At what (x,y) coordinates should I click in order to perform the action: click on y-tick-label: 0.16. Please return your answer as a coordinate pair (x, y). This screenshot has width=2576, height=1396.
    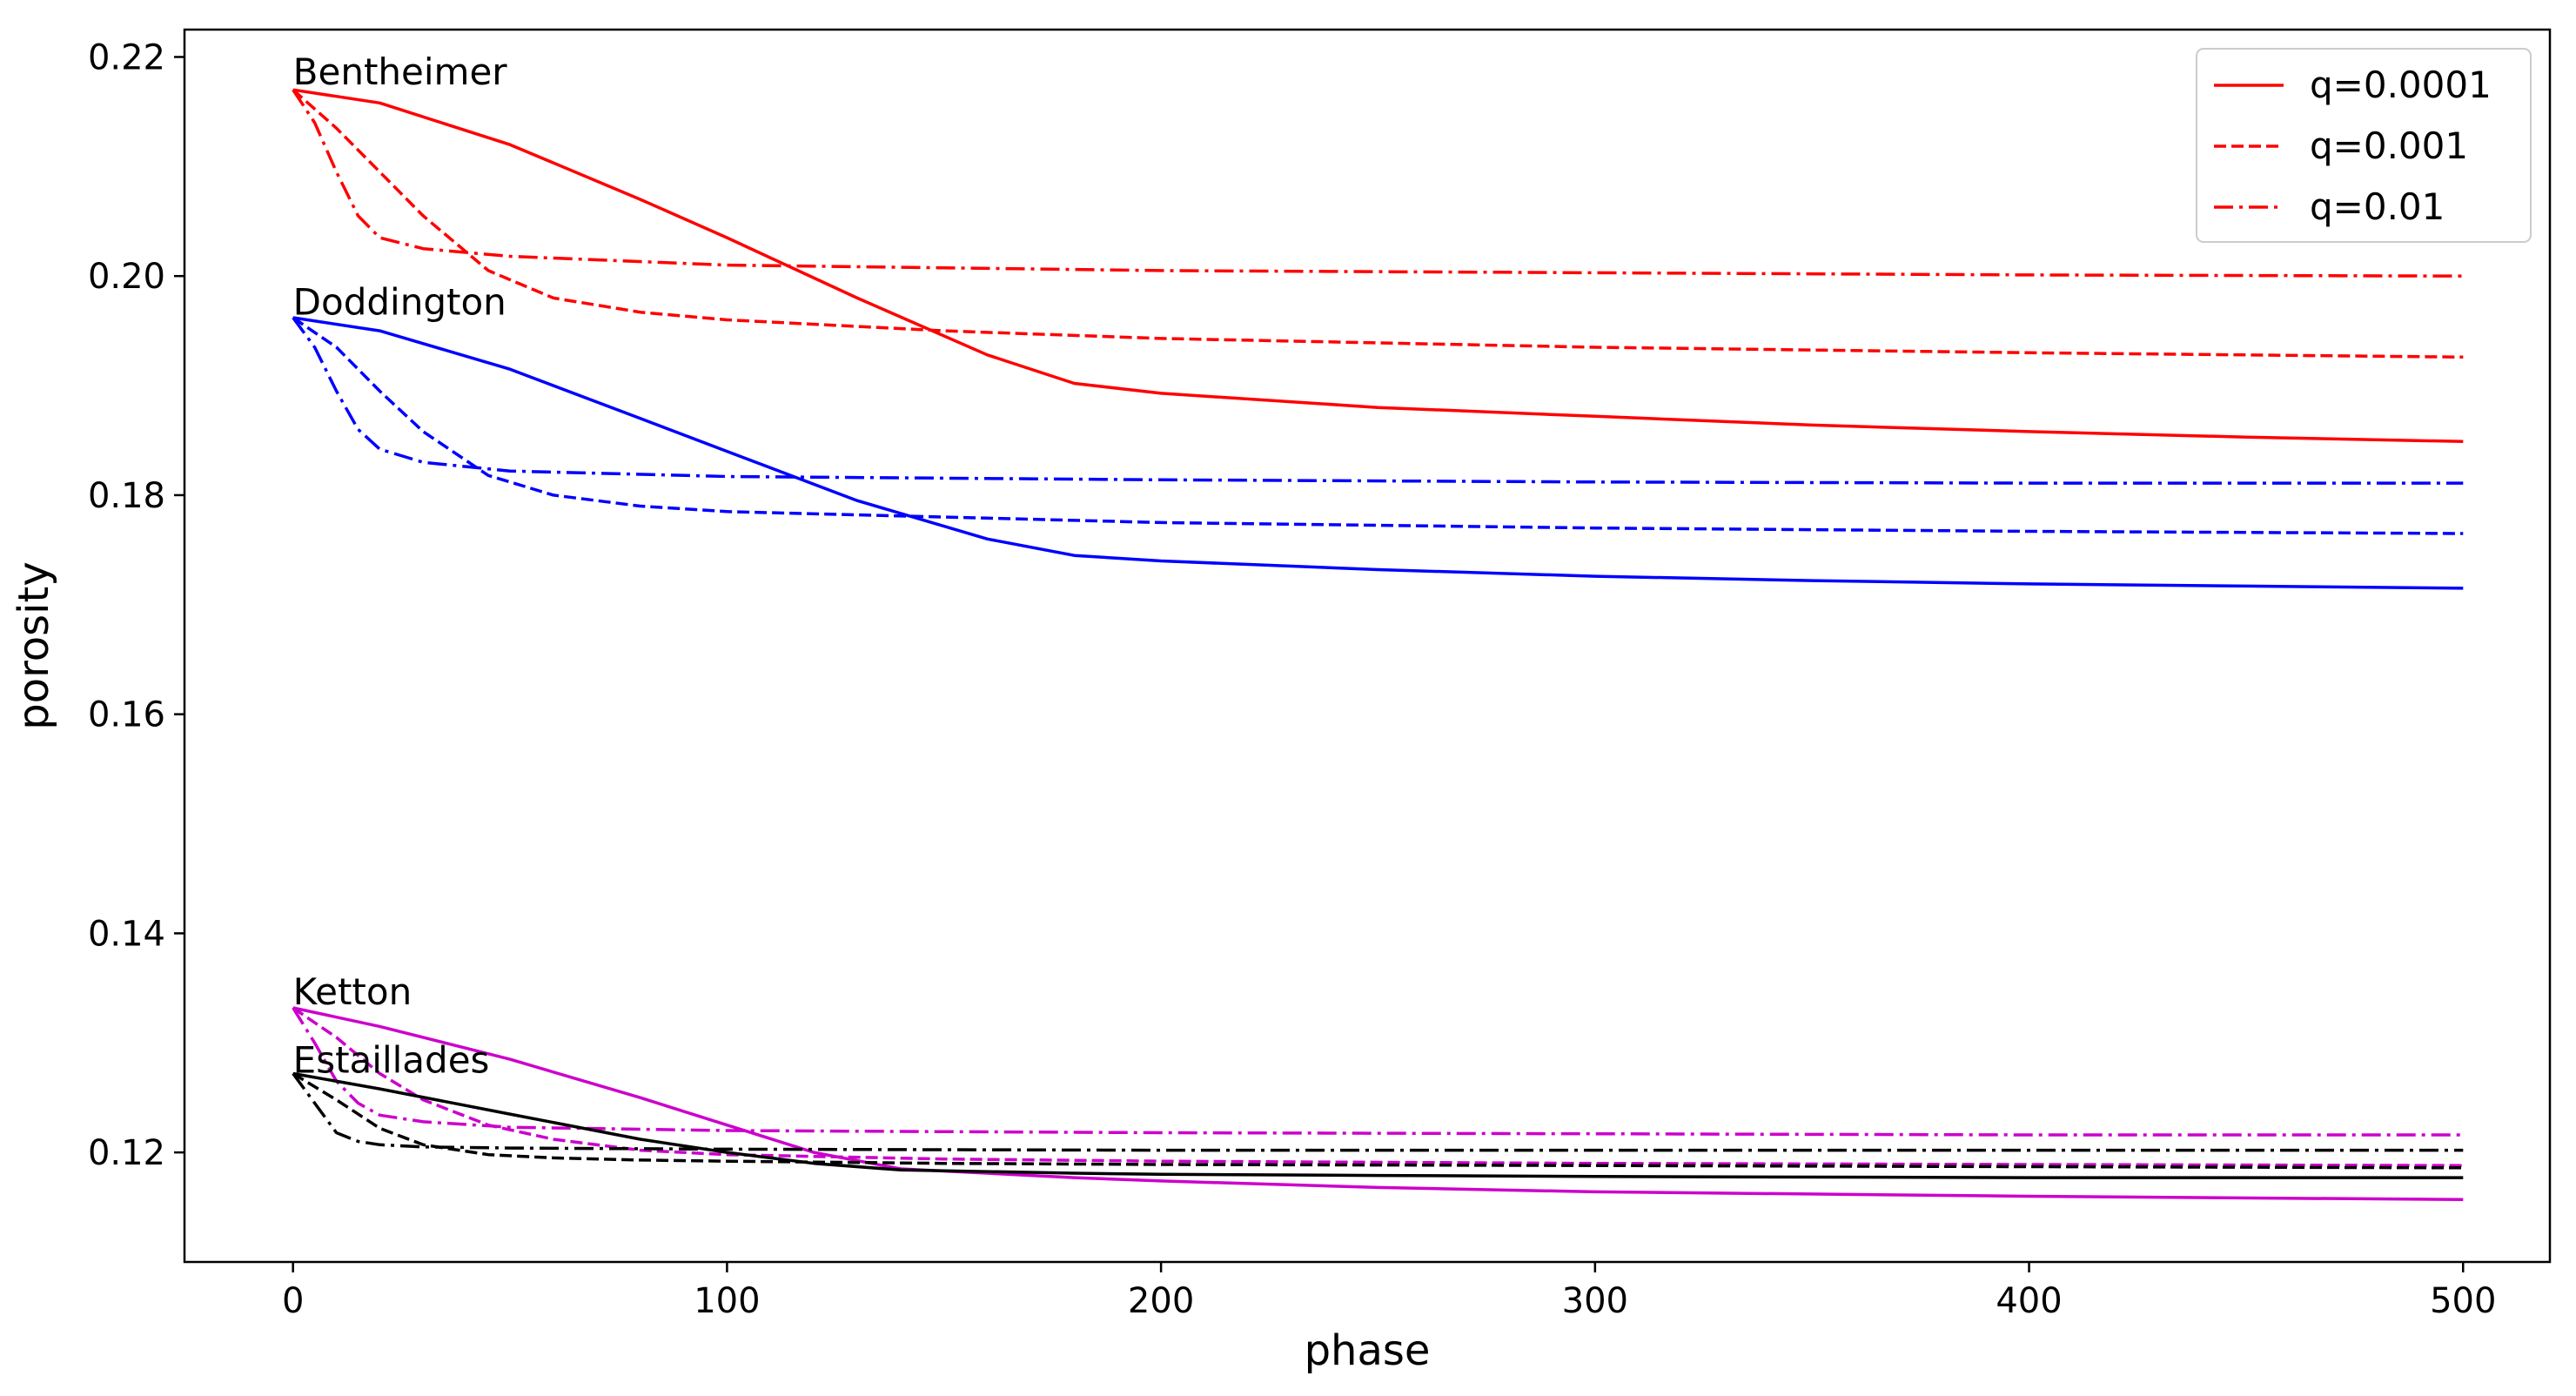
    Looking at the image, I should click on (126, 715).